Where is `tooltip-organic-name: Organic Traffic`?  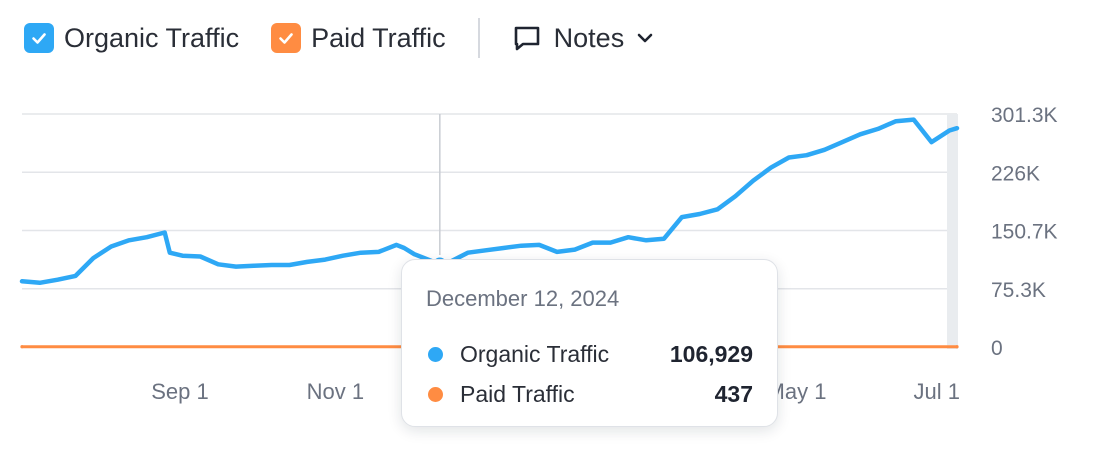 tooltip-organic-name: Organic Traffic is located at coordinates (535, 353).